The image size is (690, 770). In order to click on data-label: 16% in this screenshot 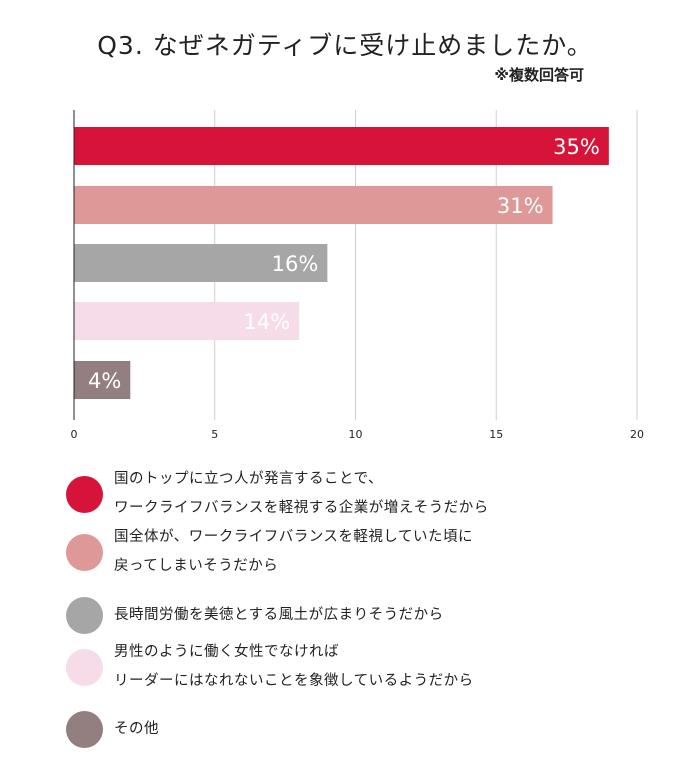, I will do `click(295, 264)`.